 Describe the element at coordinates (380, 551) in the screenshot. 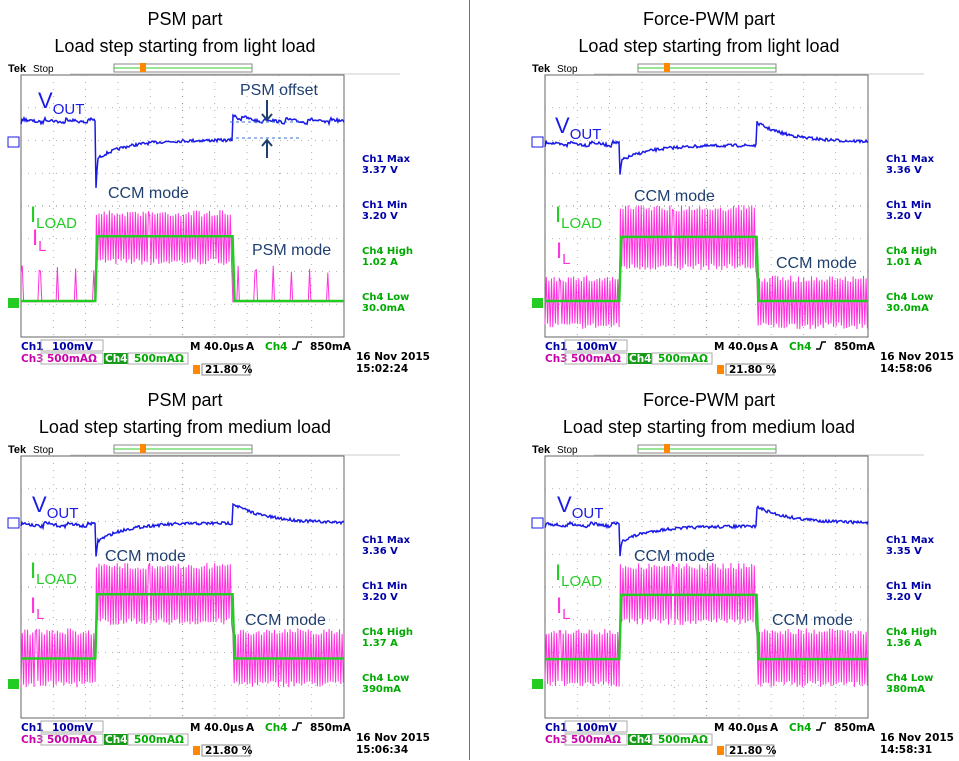

I see `readout-value: 3.36 V` at that location.